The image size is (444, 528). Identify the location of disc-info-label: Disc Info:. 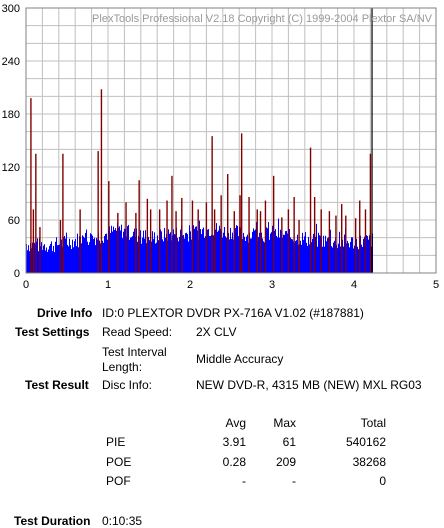
(127, 385).